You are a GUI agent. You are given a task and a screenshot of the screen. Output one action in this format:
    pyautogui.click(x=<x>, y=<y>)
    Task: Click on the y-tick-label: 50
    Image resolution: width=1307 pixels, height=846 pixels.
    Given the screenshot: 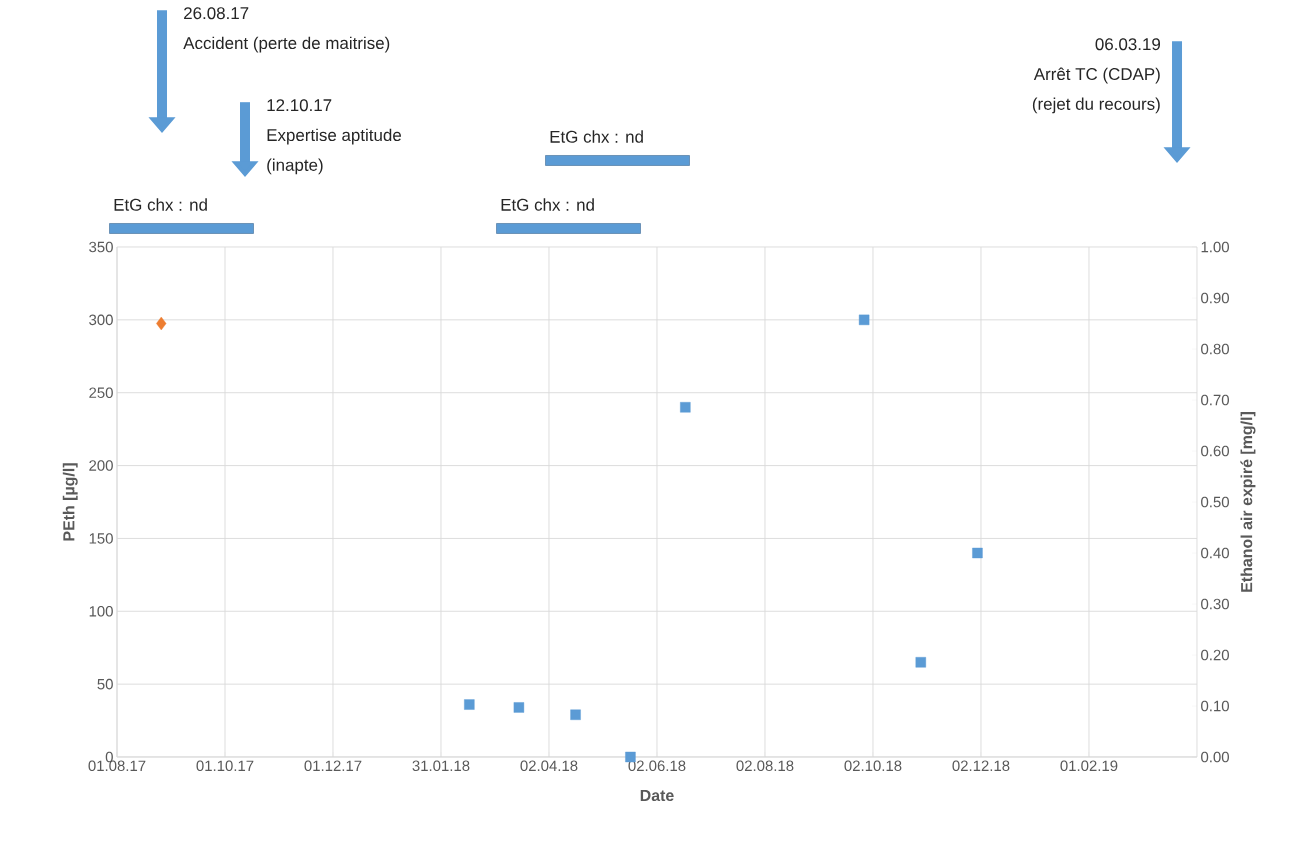 What is the action you would take?
    pyautogui.click(x=105, y=684)
    